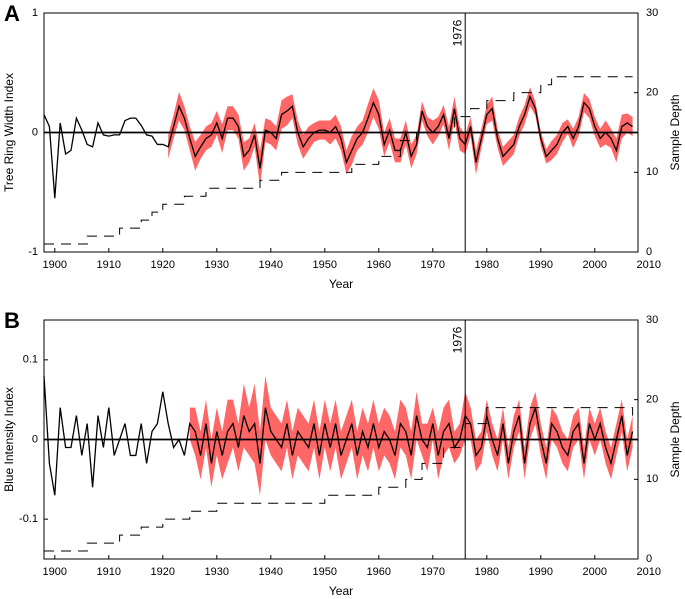  I want to click on y-axis-title: Blue Intensity Index, so click(9, 439).